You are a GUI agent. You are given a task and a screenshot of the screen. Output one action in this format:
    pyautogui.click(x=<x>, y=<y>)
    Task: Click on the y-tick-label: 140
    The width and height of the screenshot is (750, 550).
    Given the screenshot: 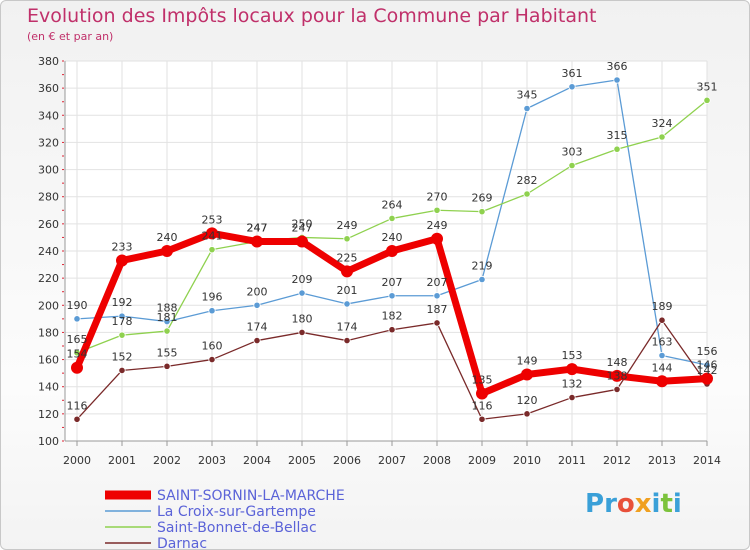 What is the action you would take?
    pyautogui.click(x=48, y=387)
    